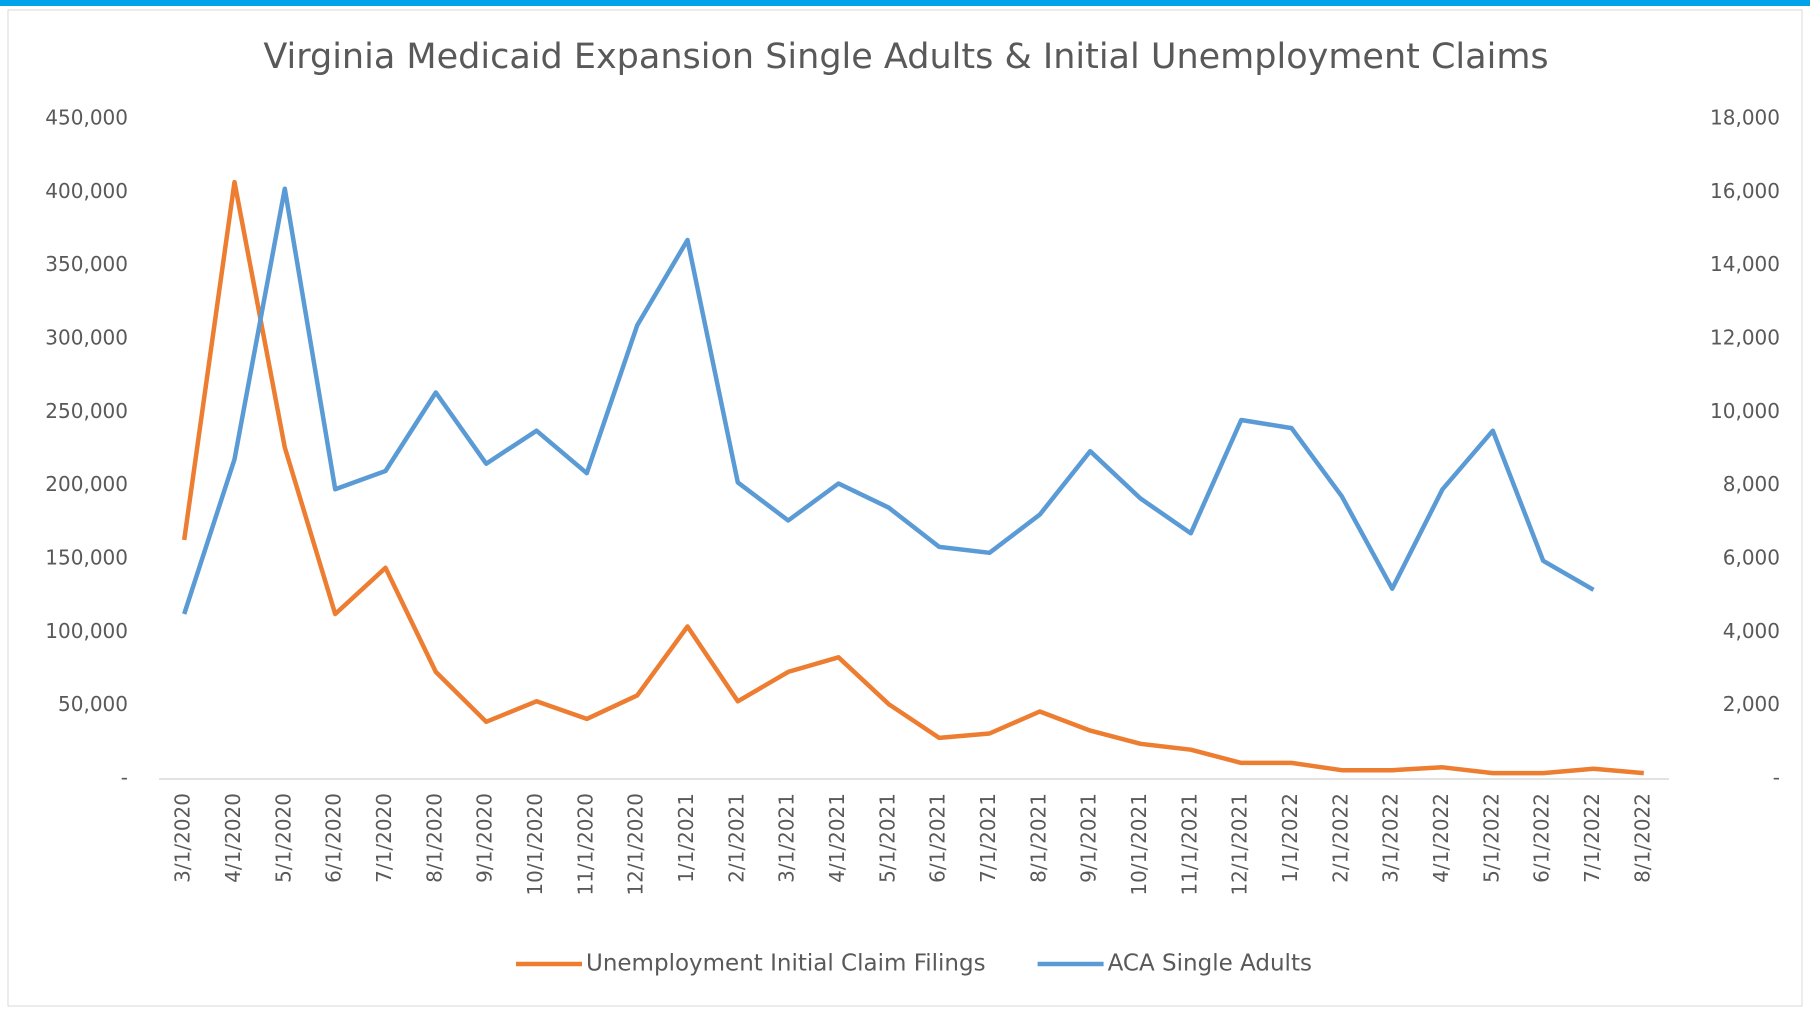 The width and height of the screenshot is (1810, 1013). I want to click on x-tick-label: 3/1/2021, so click(787, 838).